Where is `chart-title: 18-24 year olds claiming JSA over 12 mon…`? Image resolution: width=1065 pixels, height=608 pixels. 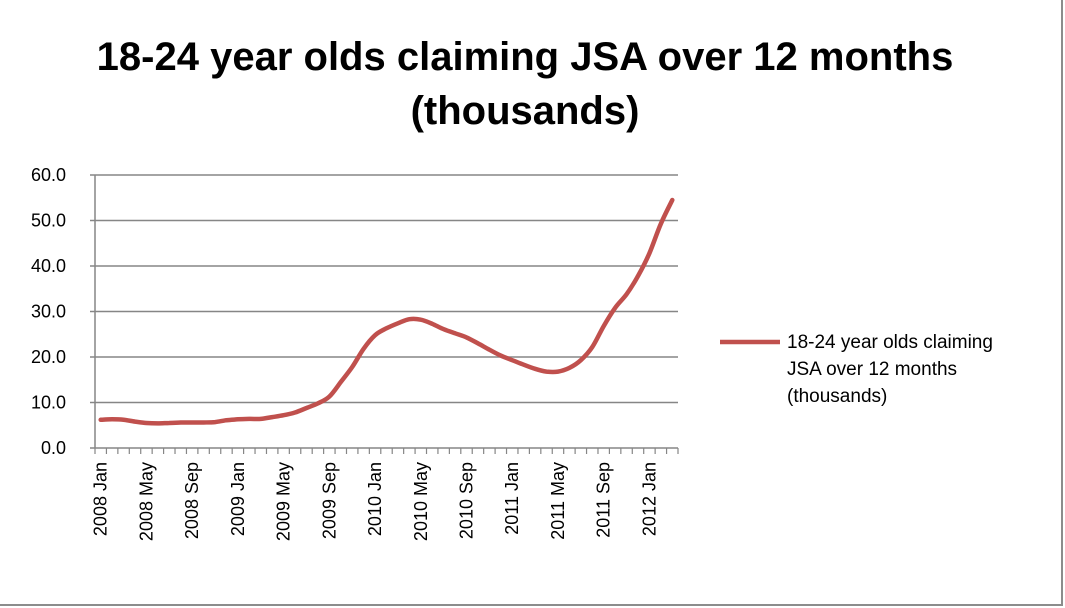 chart-title: 18-24 year olds claiming JSA over 12 mon… is located at coordinates (525, 84).